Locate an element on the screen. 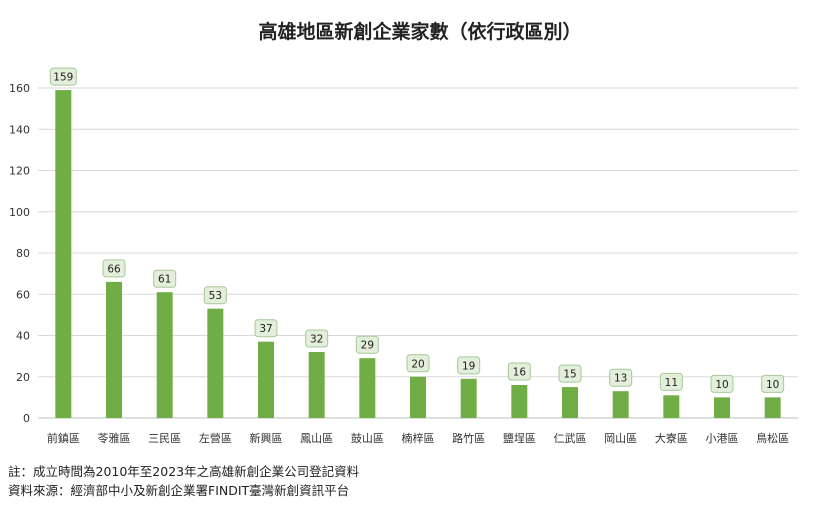 The image size is (814, 505). data-label: 15 is located at coordinates (569, 375).